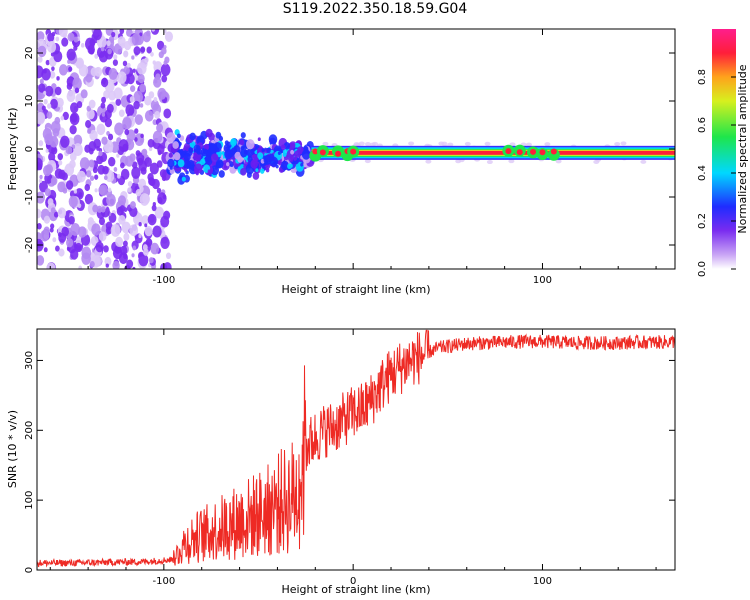 Image resolution: width=750 pixels, height=600 pixels. What do you see at coordinates (29, 500) in the screenshot?
I see `y-tick-label: 100` at bounding box center [29, 500].